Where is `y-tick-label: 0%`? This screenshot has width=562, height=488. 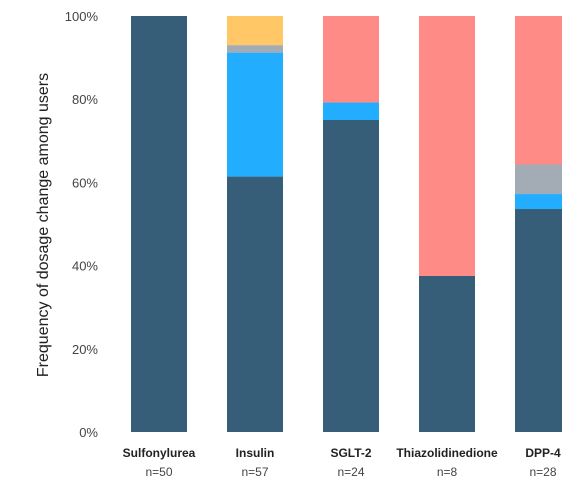 y-tick-label: 0% is located at coordinates (88, 432).